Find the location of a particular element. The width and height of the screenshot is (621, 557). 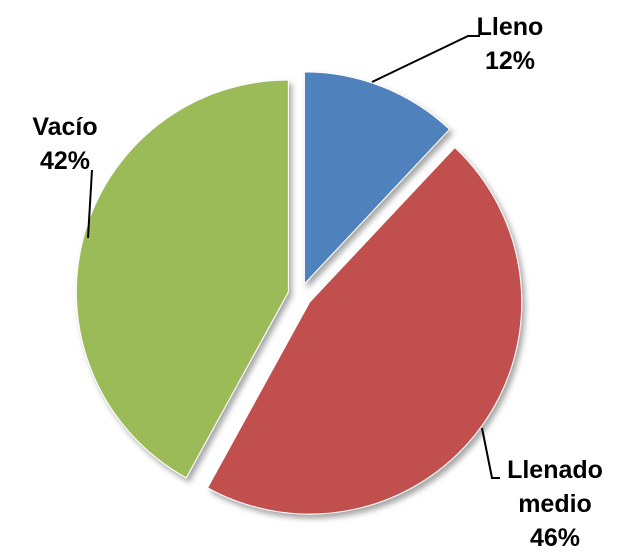

category-label: Vacío is located at coordinates (65, 127).